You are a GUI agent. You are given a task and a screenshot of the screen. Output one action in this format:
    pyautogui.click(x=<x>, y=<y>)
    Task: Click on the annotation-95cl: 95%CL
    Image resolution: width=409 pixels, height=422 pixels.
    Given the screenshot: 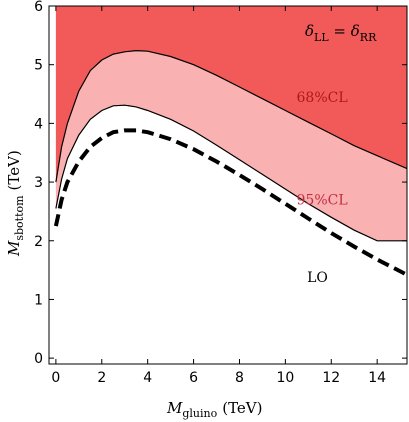 What is the action you would take?
    pyautogui.click(x=322, y=201)
    